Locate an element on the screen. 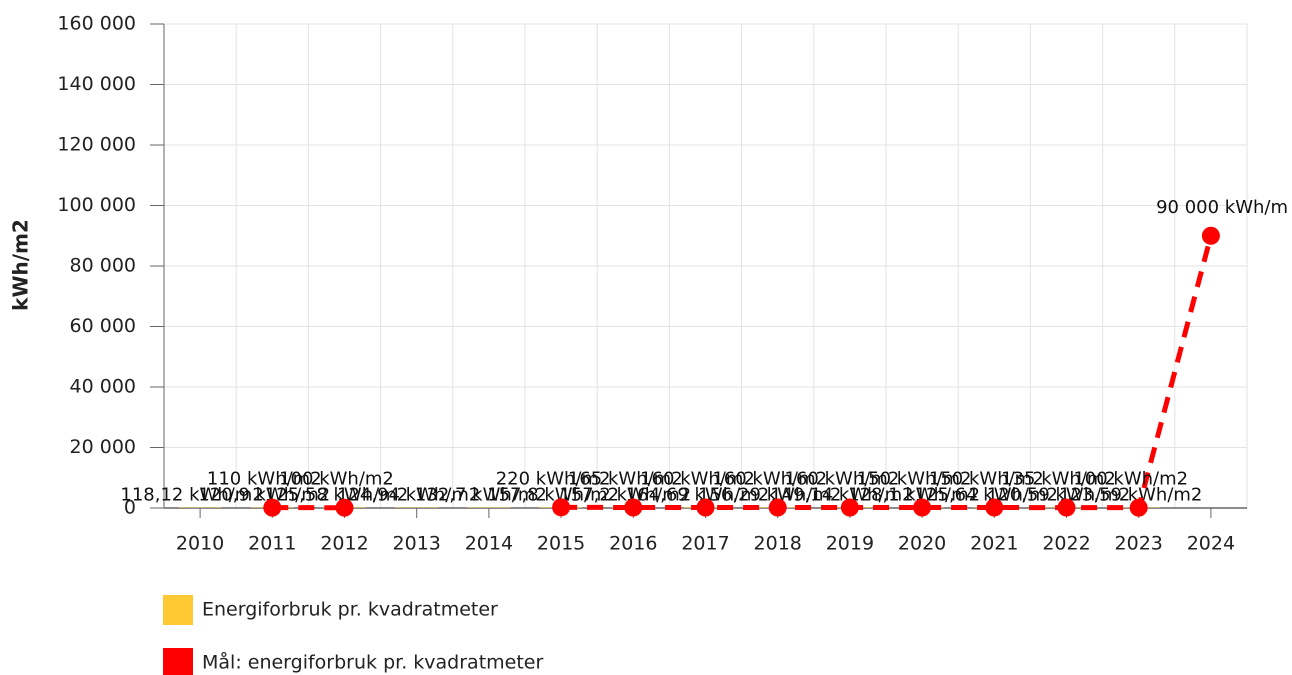 This screenshot has height=675, width=1292. x-tick-label: 2021 is located at coordinates (994, 544).